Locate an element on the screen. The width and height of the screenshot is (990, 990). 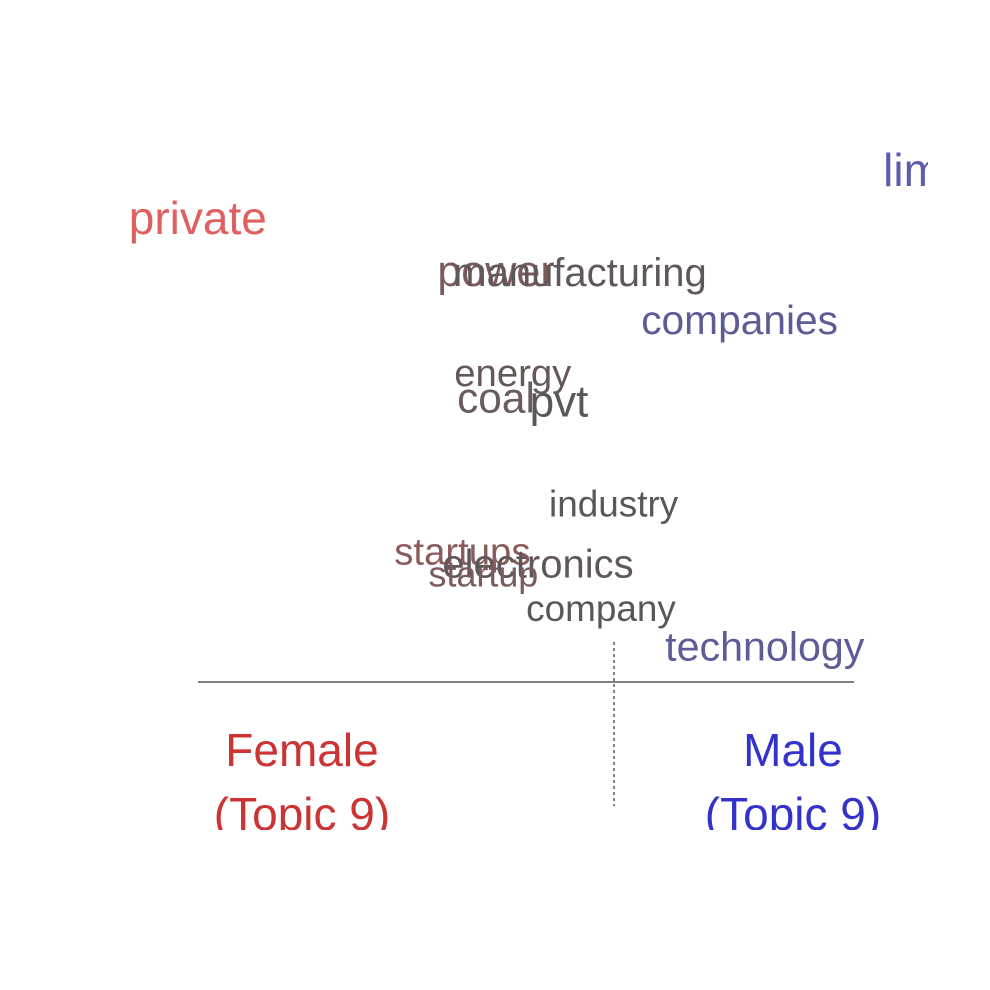
word-private: private is located at coordinates (198, 218).